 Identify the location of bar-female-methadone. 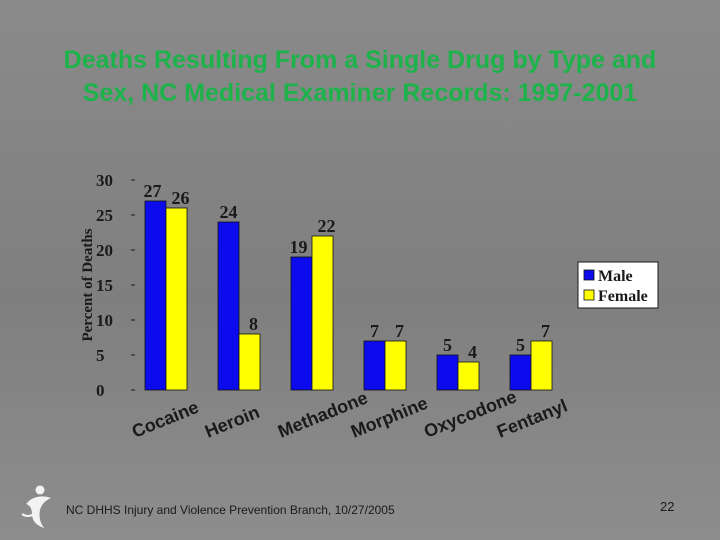
(322, 313).